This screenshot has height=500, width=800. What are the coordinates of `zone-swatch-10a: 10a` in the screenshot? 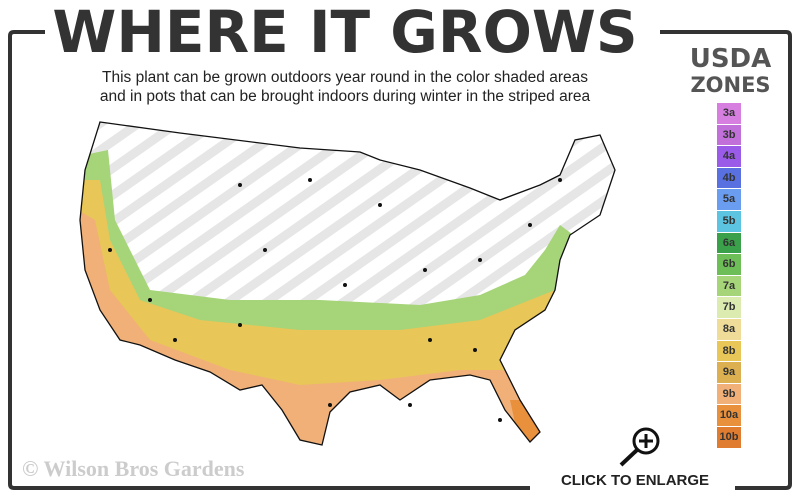 It's located at (729, 416).